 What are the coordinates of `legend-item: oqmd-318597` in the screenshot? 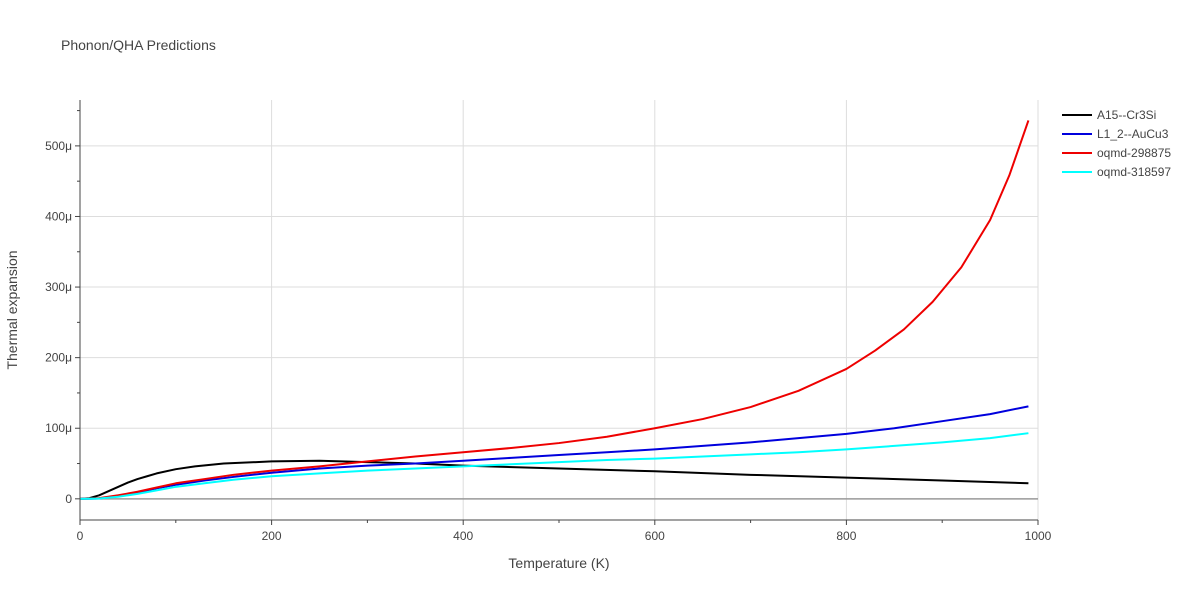 It's located at (1116, 172).